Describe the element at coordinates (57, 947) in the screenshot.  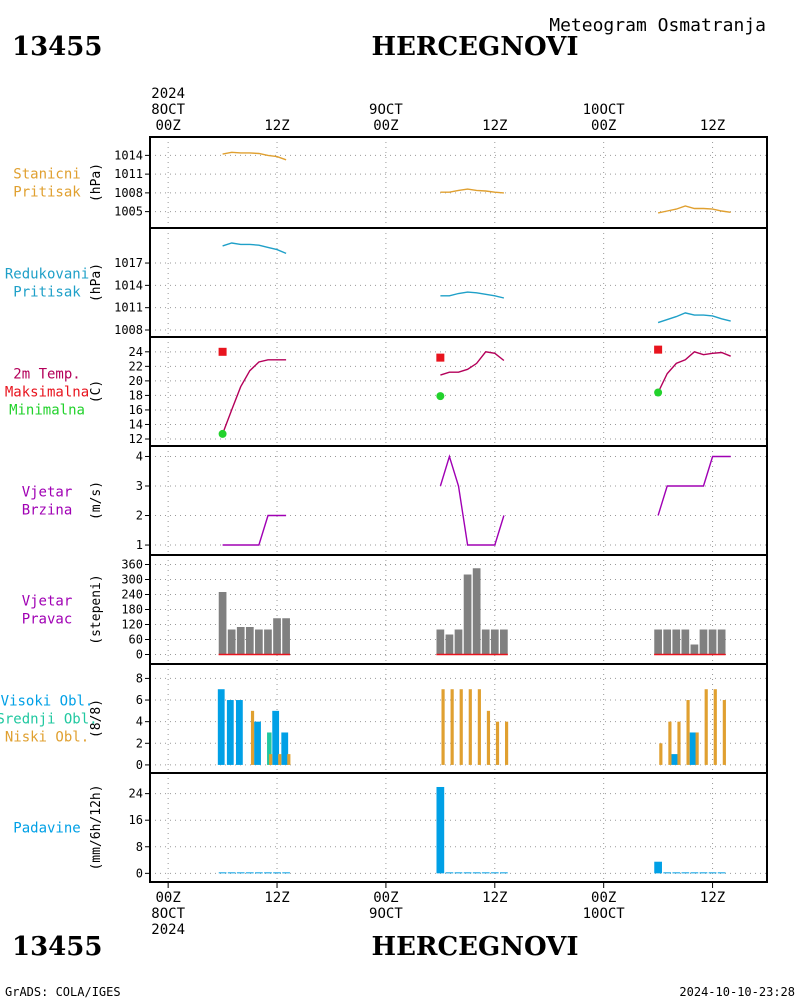
I see `station-id-bottom: 13455` at that location.